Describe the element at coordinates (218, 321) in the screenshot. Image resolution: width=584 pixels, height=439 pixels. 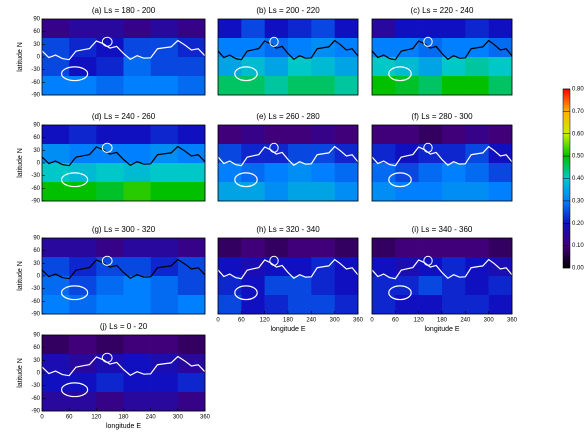
I see `x-tick-label: 0` at that location.